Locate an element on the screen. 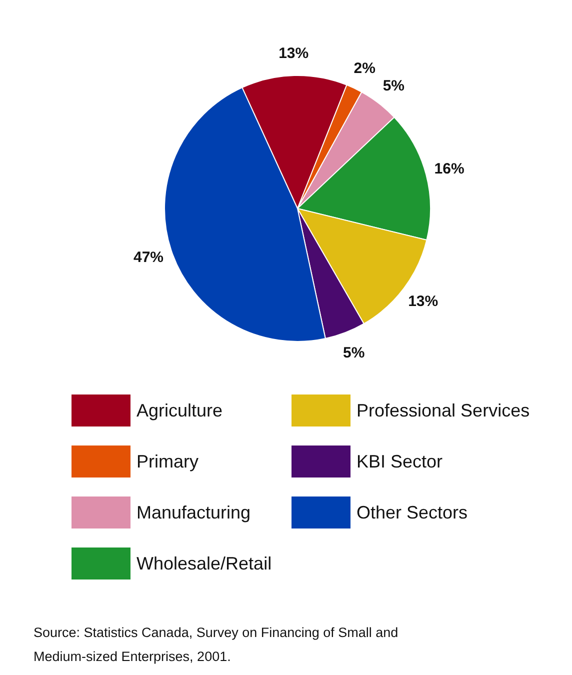 Image resolution: width=572 pixels, height=675 pixels. source-note: Source: Statistics Canada, Survey on Financing of Small and Medium-sized Enterprises, 2001. is located at coordinates (216, 644).